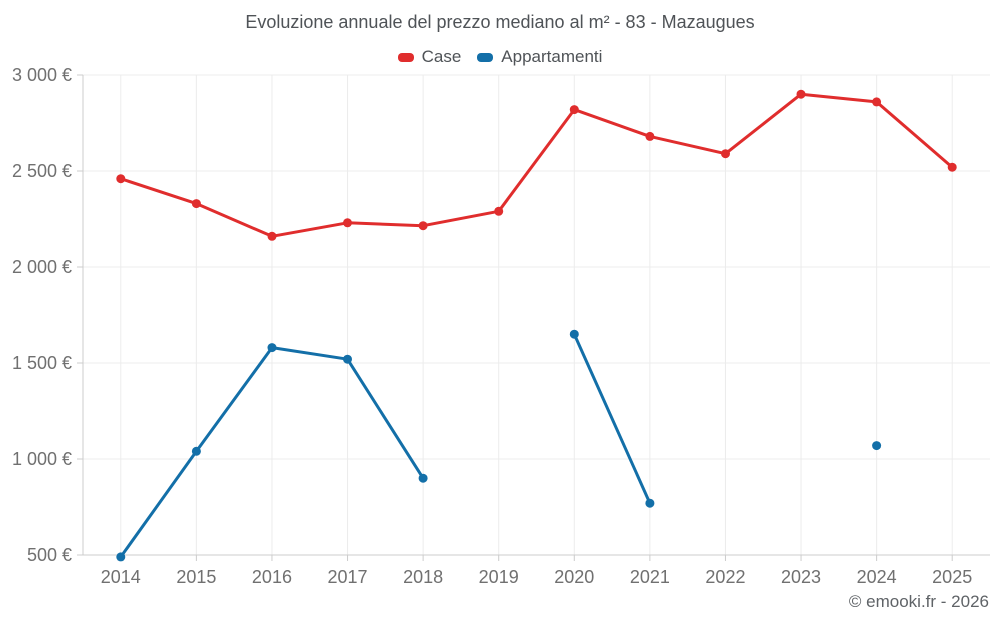 This screenshot has height=625, width=1000. What do you see at coordinates (801, 94) in the screenshot?
I see `case-point-2023` at bounding box center [801, 94].